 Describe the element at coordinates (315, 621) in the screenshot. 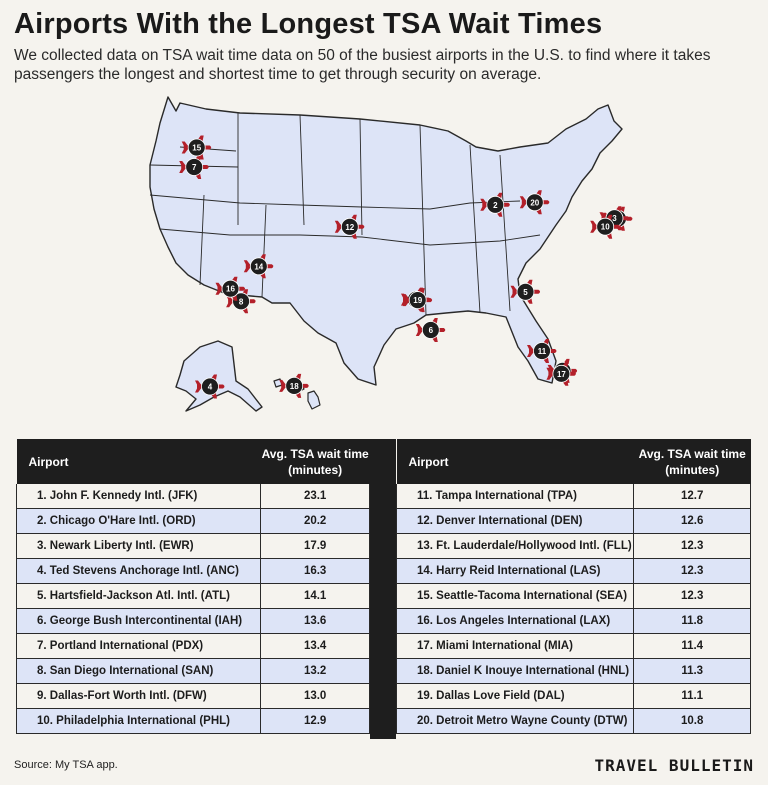

I see `wait-time-value: 13.6` at that location.